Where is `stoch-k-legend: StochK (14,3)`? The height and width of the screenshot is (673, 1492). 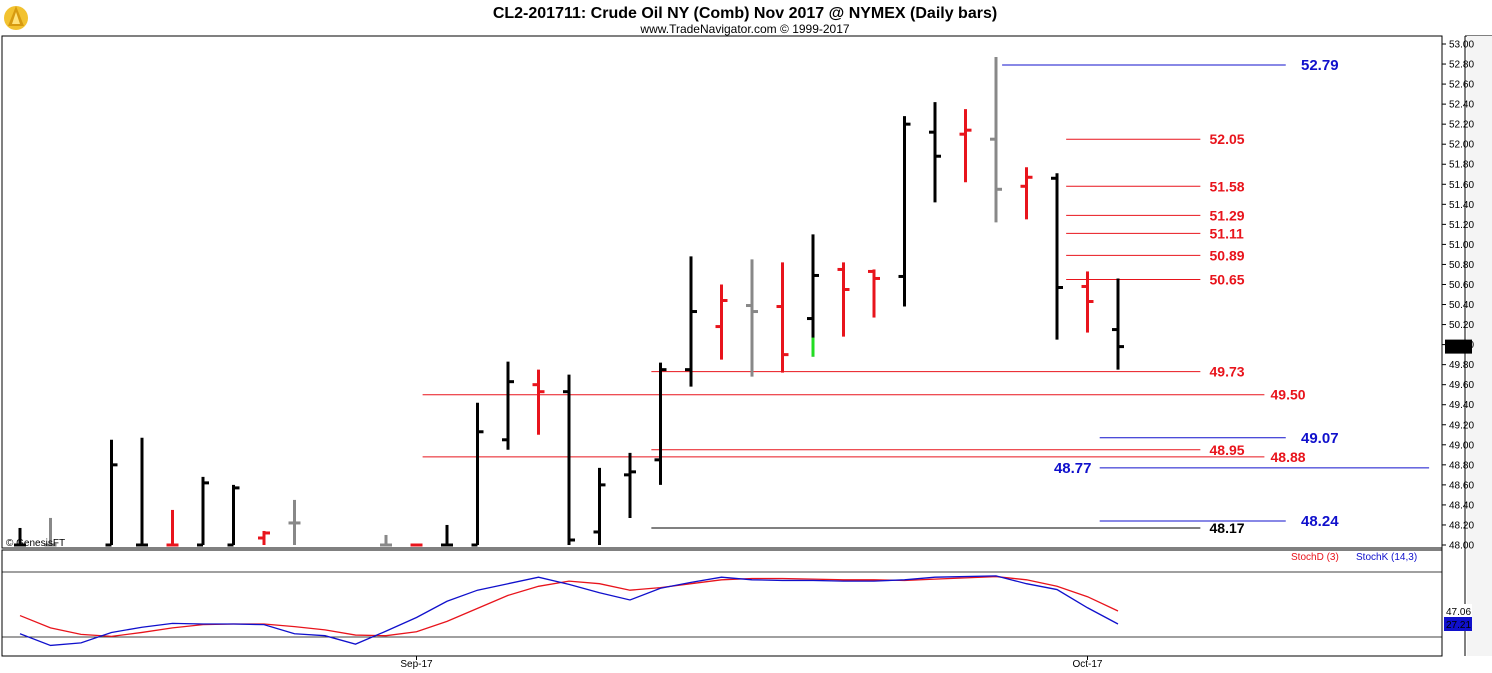
stoch-k-legend: StochK (14,3) is located at coordinates (1386, 557).